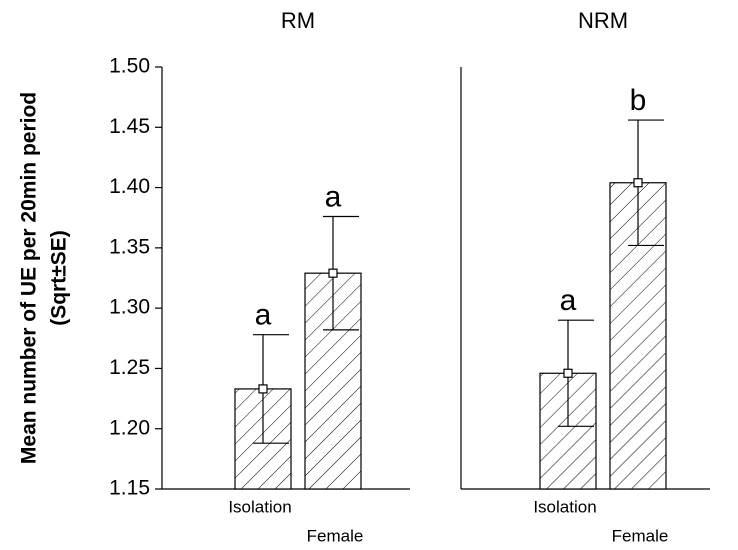 The width and height of the screenshot is (738, 550). Describe the element at coordinates (129, 488) in the screenshot. I see `y-tick-label: 1.15` at that location.